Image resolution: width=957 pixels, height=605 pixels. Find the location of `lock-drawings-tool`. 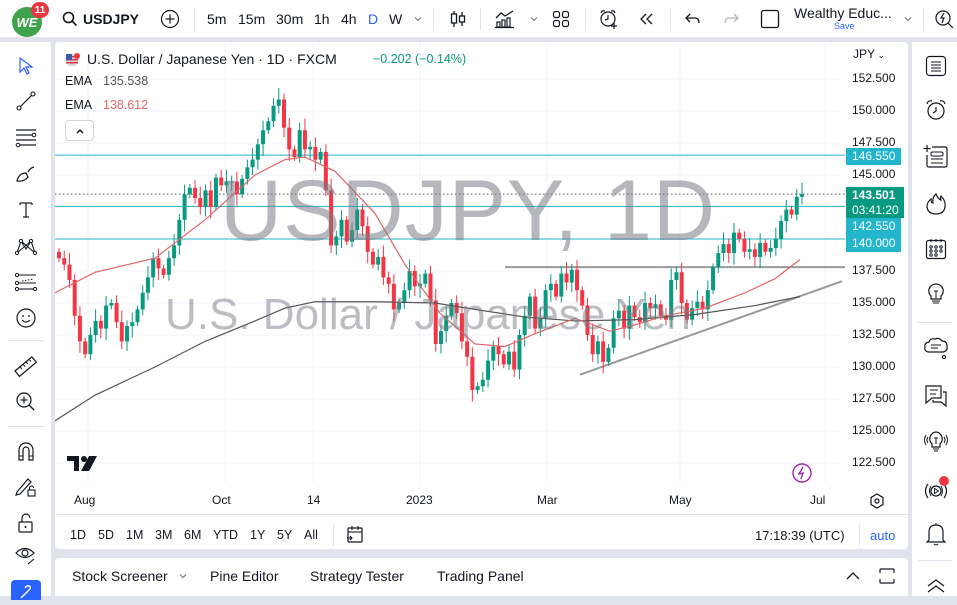

lock-drawings-tool is located at coordinates (26, 487).